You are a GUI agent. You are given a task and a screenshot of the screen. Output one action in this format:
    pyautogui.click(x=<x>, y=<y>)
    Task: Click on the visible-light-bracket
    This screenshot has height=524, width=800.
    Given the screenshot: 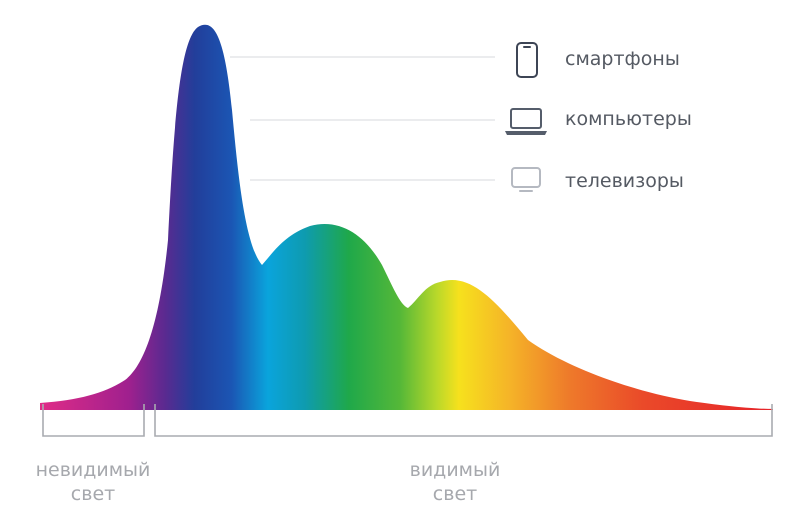 What is the action you would take?
    pyautogui.click(x=463, y=420)
    